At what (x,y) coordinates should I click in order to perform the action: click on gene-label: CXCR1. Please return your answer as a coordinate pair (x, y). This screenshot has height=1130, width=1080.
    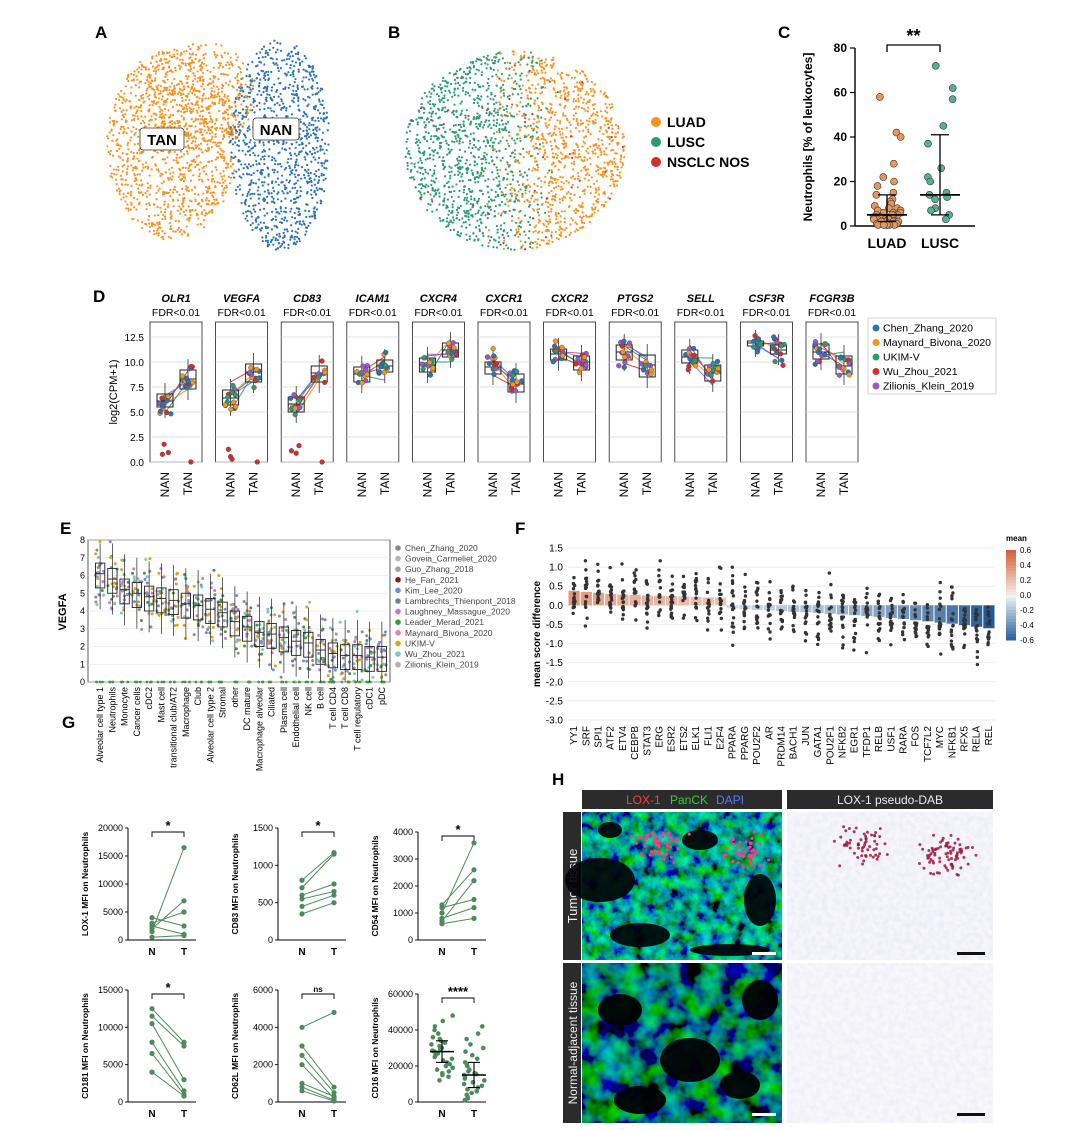
    Looking at the image, I should click on (503, 299).